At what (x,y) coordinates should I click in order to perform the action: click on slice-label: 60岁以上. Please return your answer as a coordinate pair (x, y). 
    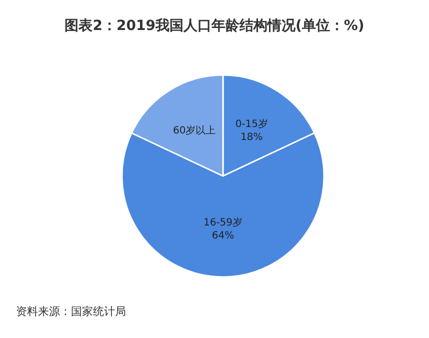
    Looking at the image, I should click on (194, 130).